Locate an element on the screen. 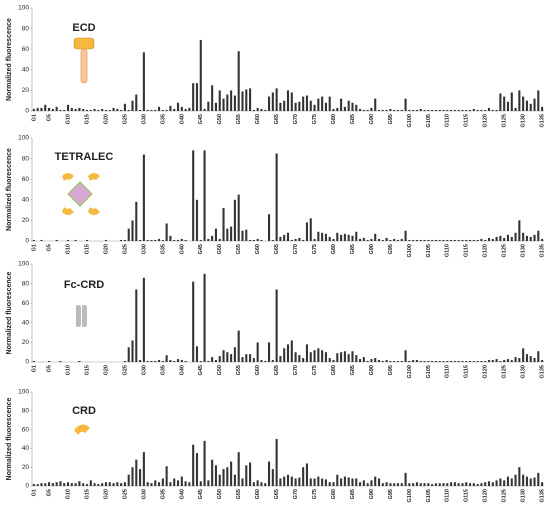 Image resolution: width=550 pixels, height=511 pixels. x-tick-label: G15 is located at coordinates (87, 370).